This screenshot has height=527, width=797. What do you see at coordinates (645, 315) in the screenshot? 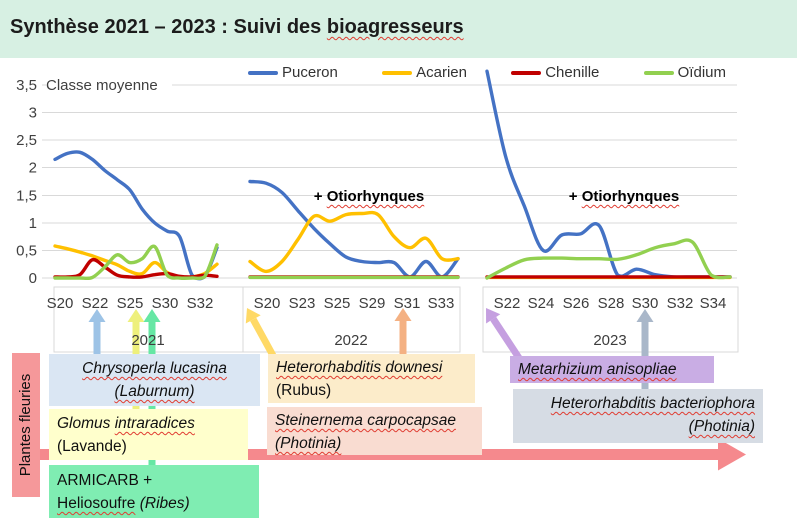
I see `arrow-bacteriophora-to-2023-s30-head` at bounding box center [645, 315].